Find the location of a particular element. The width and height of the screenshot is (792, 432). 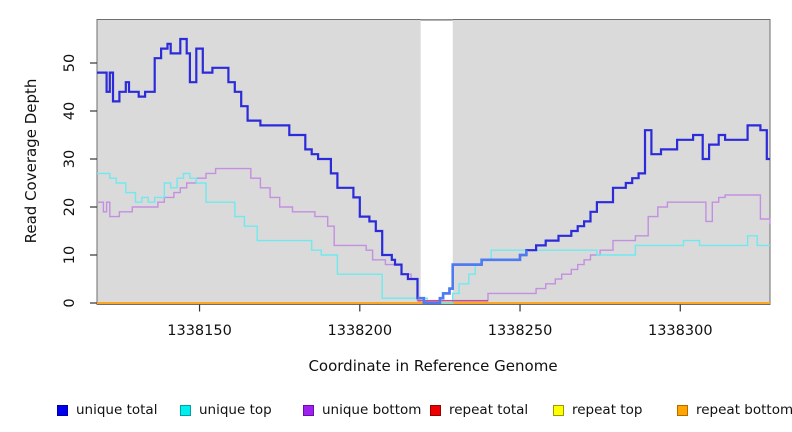

legend-item-repeat-total: repeat total is located at coordinates (479, 410).